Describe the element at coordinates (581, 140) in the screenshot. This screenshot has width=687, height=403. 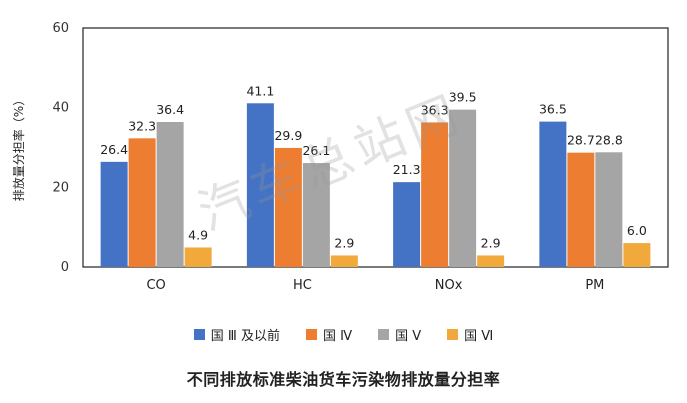
I see `data-label: 28.7` at that location.